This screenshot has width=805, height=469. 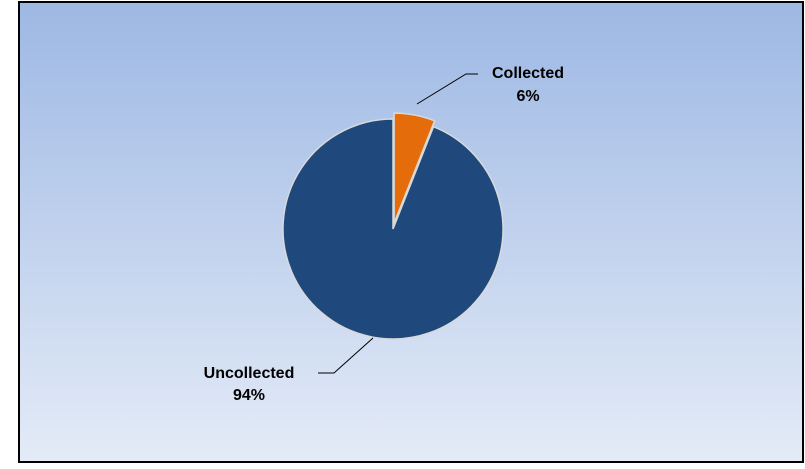 What do you see at coordinates (528, 73) in the screenshot?
I see `slice-label-collected: Collected` at bounding box center [528, 73].